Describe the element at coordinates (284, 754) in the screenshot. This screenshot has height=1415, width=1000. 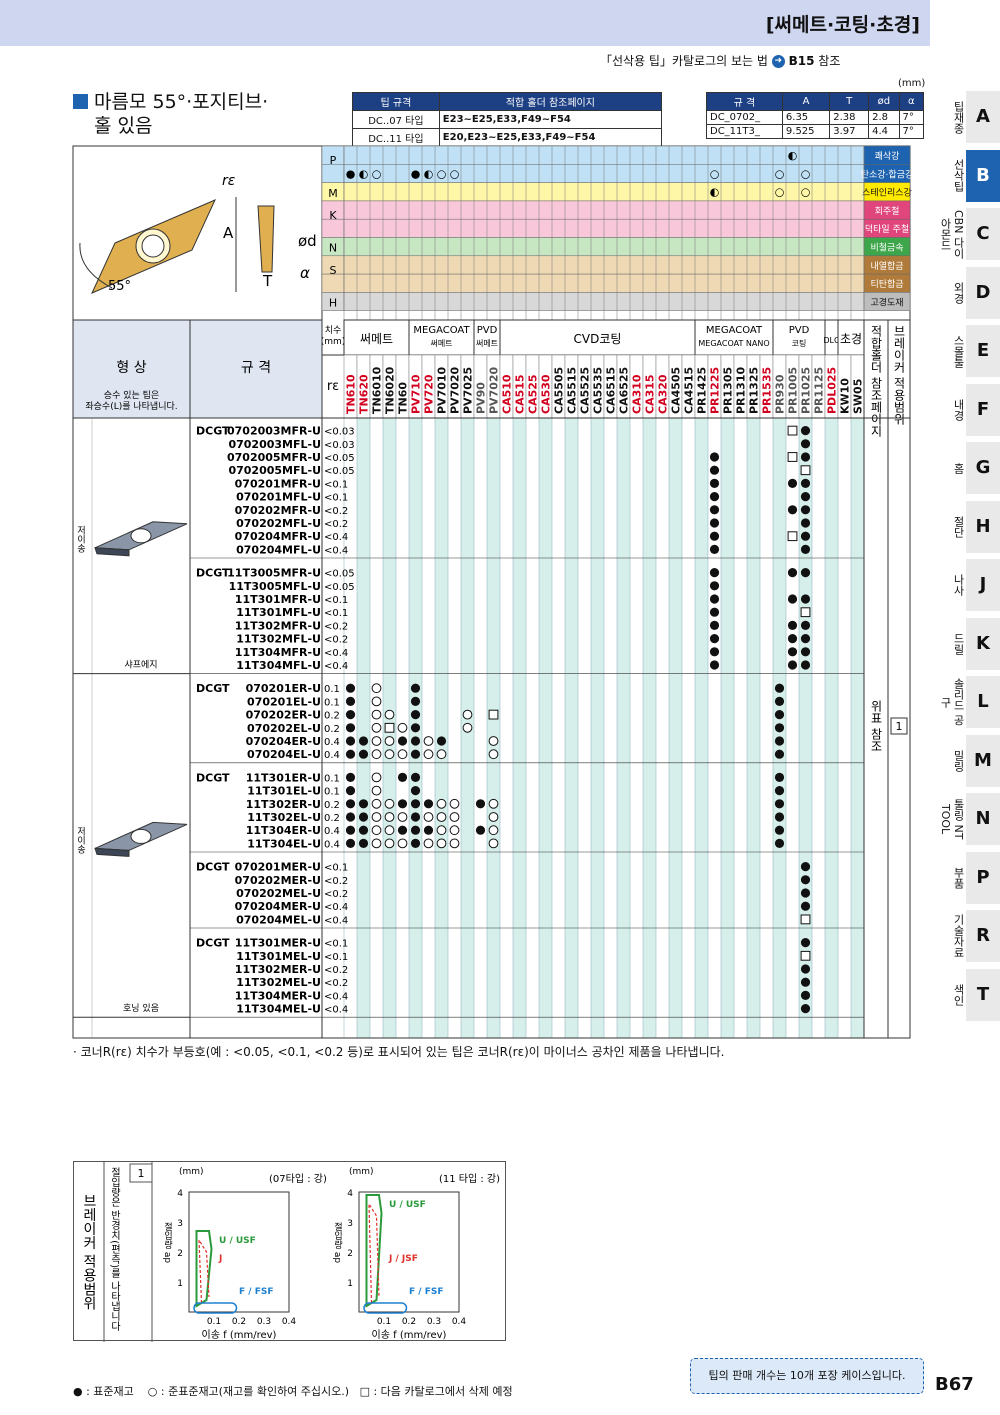
I see `insert-code: 070204EL-U` at that location.